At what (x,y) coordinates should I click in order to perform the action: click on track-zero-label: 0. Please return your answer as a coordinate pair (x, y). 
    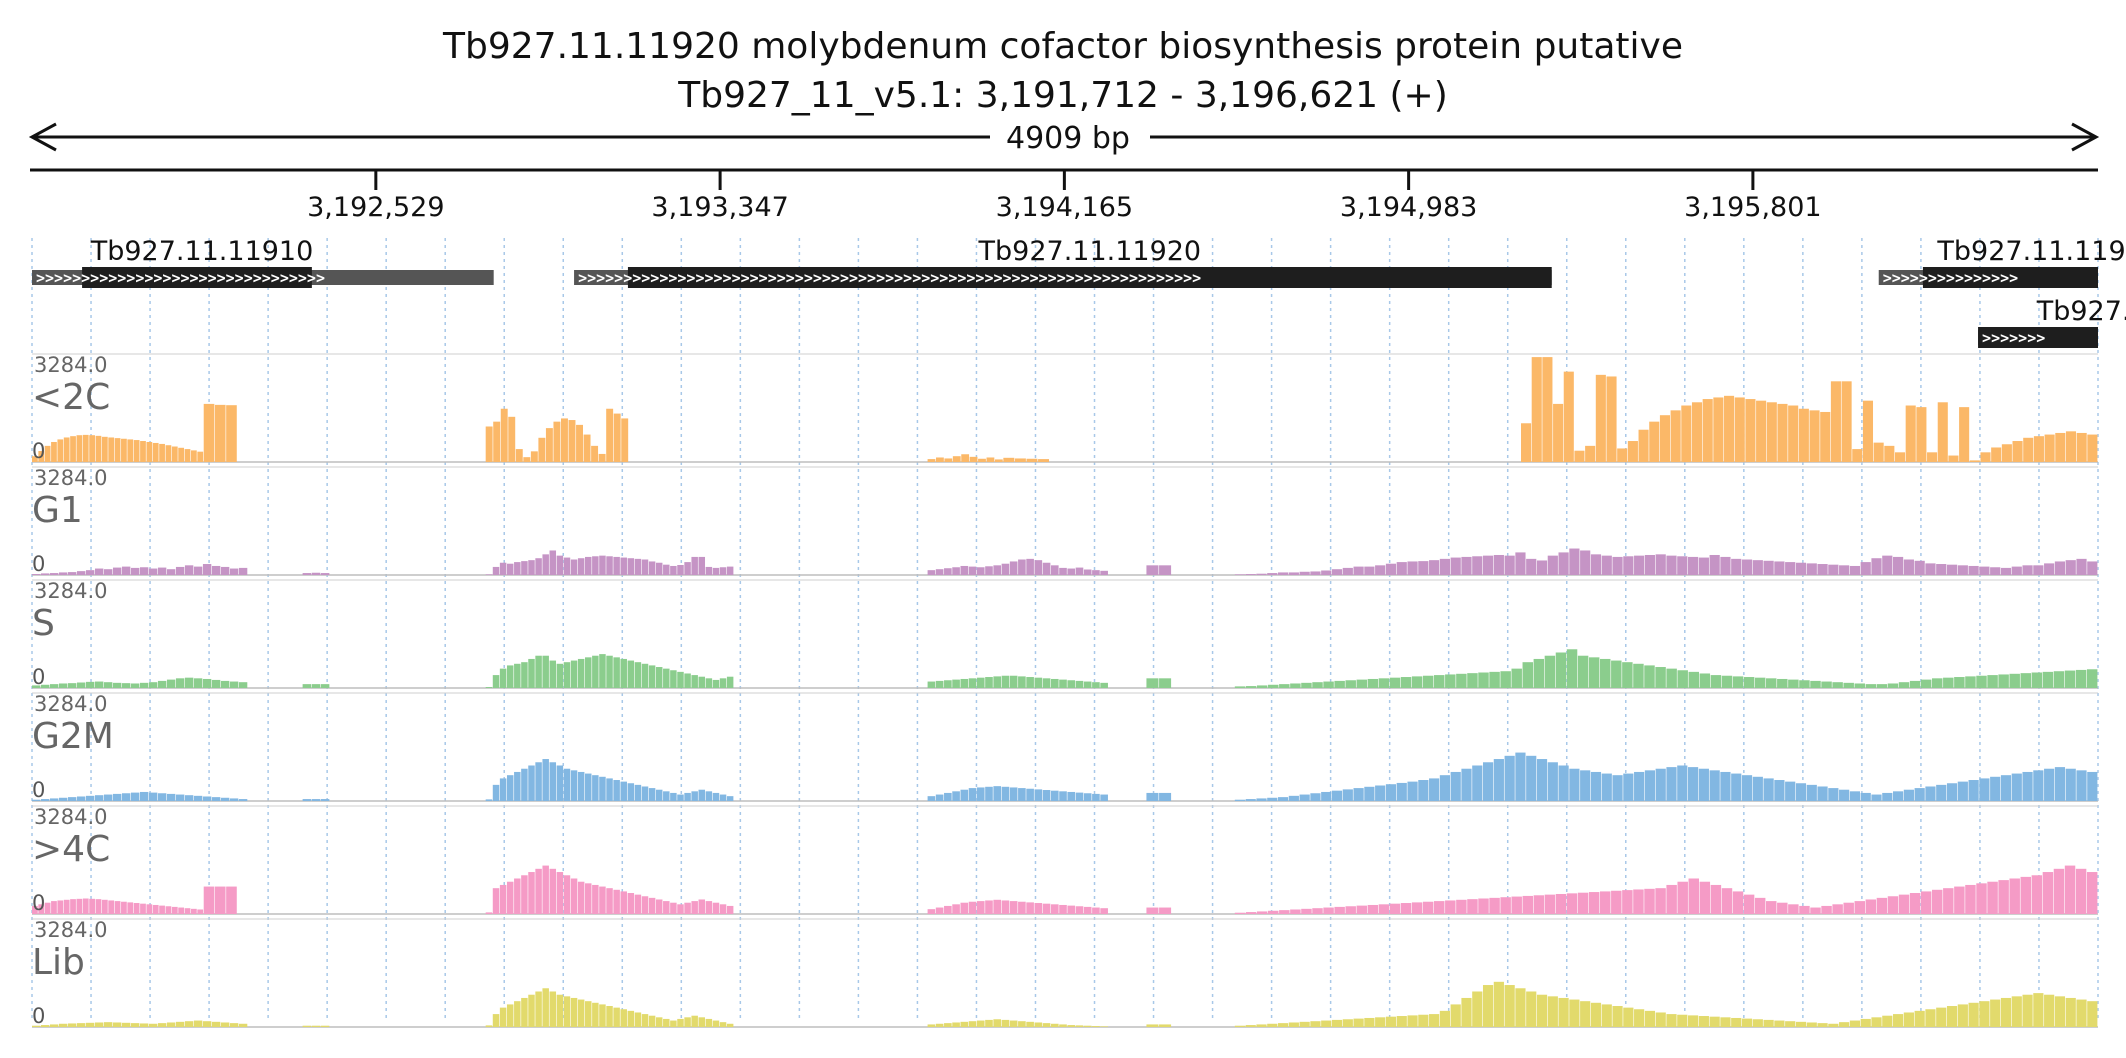
    Looking at the image, I should click on (38, 790).